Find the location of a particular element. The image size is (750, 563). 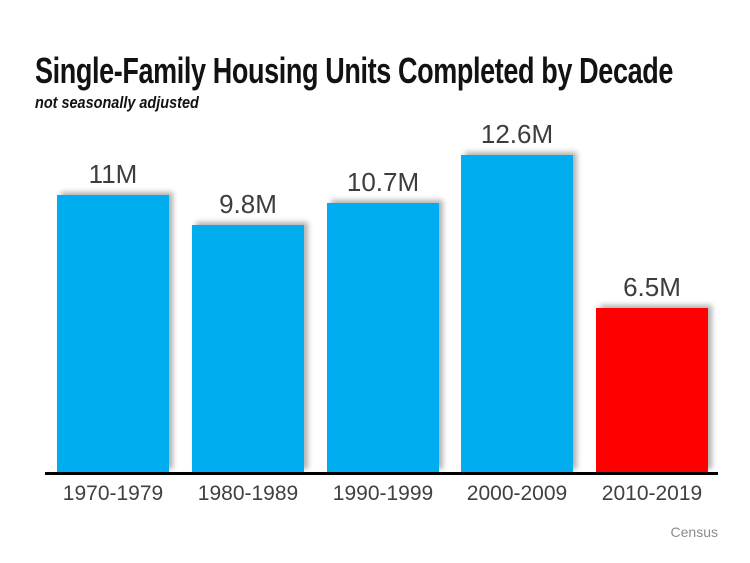

category-label-2000-2009: 2000-2009 is located at coordinates (517, 493).